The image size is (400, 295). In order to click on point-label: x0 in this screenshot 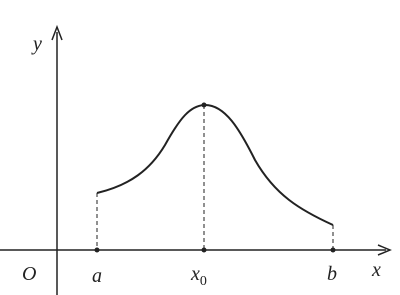, I will do `click(198, 276)`.